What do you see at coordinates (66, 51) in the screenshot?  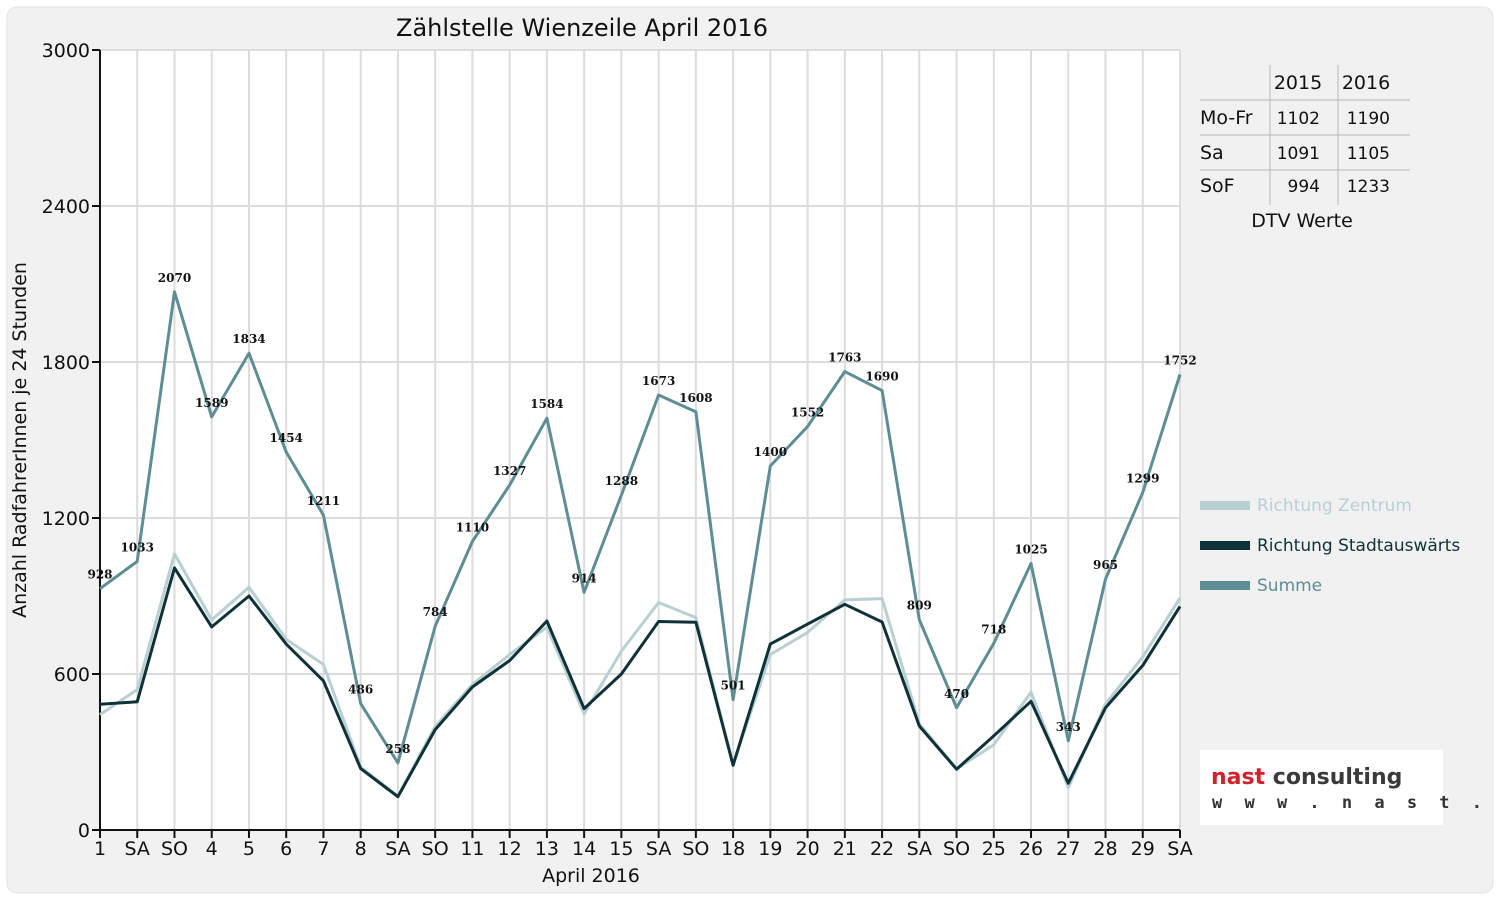 I see `y-tick-label: 3000` at bounding box center [66, 51].